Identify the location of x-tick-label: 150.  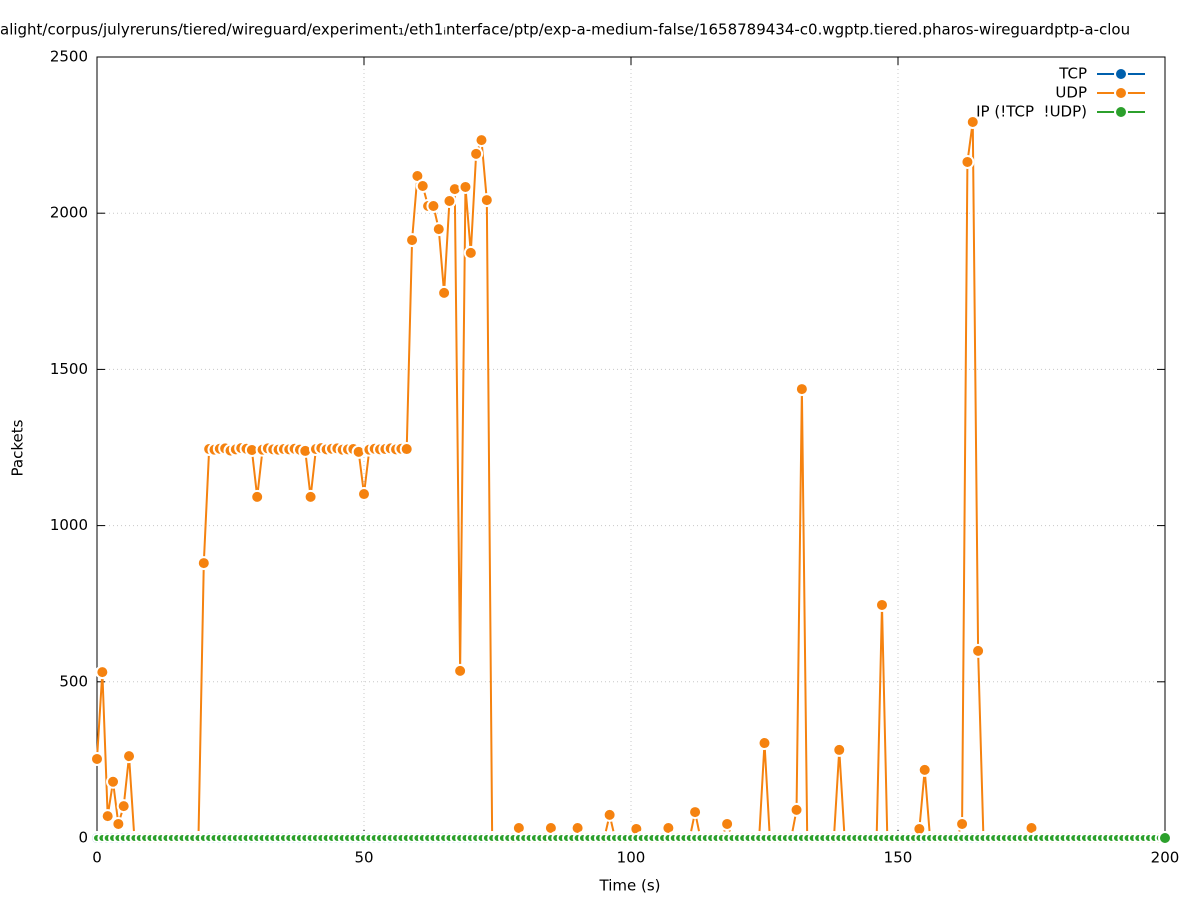
(898, 858).